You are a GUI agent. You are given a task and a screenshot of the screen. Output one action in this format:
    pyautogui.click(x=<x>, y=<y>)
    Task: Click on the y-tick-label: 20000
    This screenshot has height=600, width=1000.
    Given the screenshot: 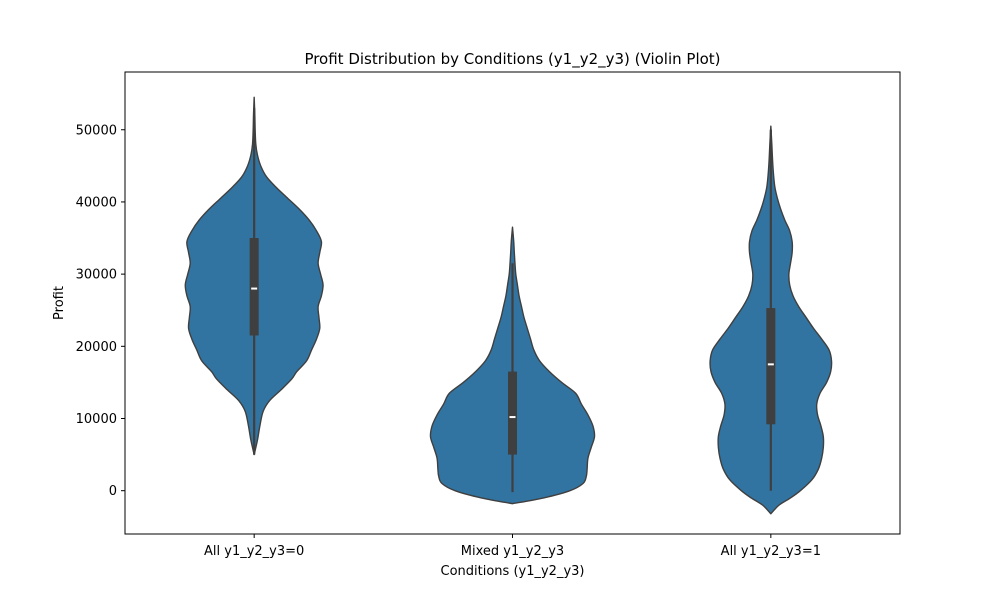 What is the action you would take?
    pyautogui.click(x=96, y=347)
    